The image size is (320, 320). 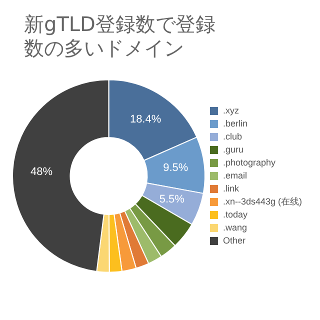 What do you see at coordinates (175, 168) in the screenshot?
I see `data-label: 9.5%` at bounding box center [175, 168].